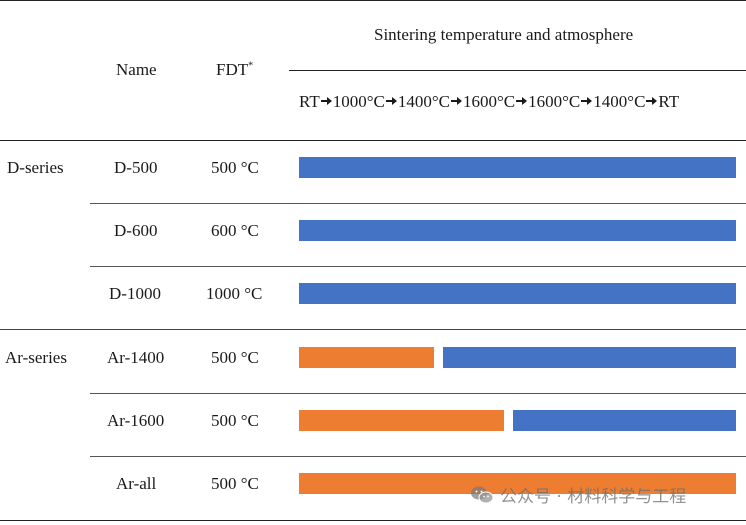 The image size is (746, 525). What do you see at coordinates (136, 357) in the screenshot?
I see `row-name: Ar-1400` at bounding box center [136, 357].